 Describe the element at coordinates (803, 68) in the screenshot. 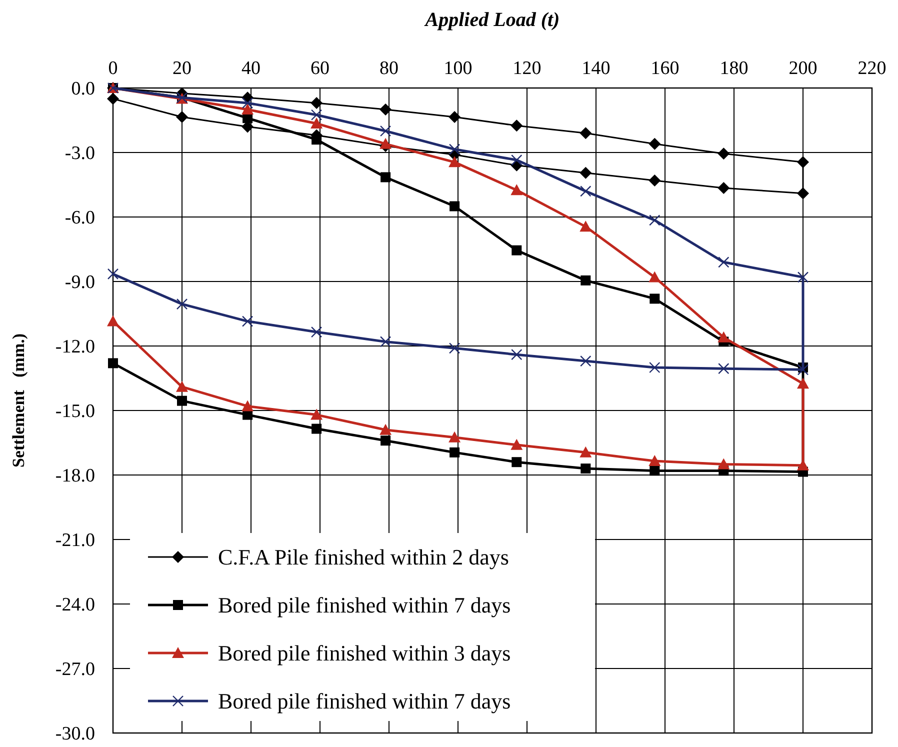

I see `x-tick-label: 200` at that location.